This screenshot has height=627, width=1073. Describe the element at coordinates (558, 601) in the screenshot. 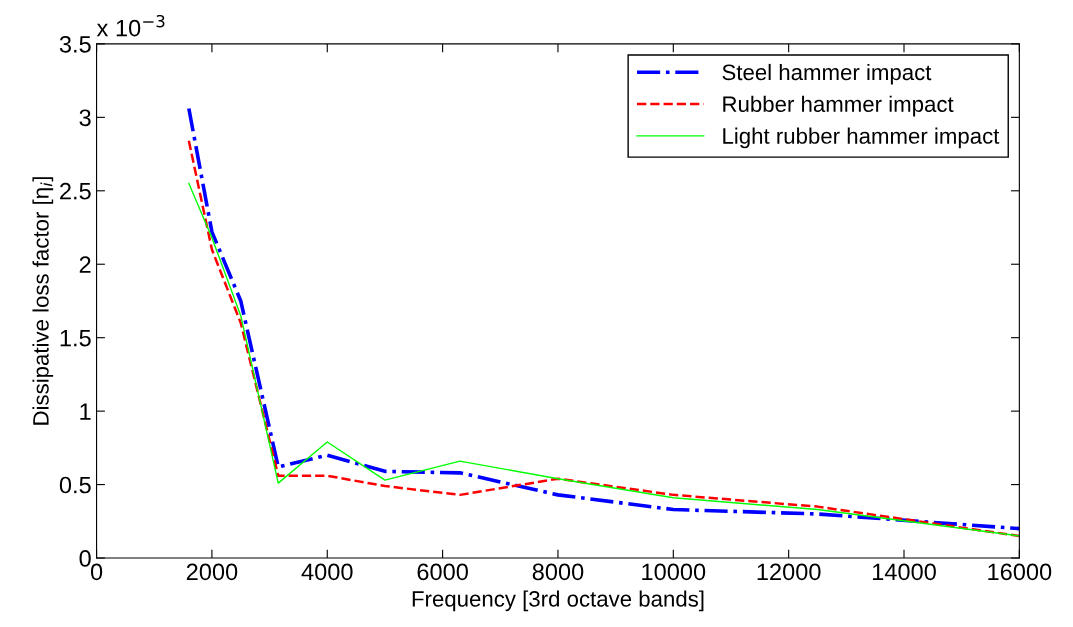

I see `x-axis-title: Frequency [3rd octave bands]` at that location.